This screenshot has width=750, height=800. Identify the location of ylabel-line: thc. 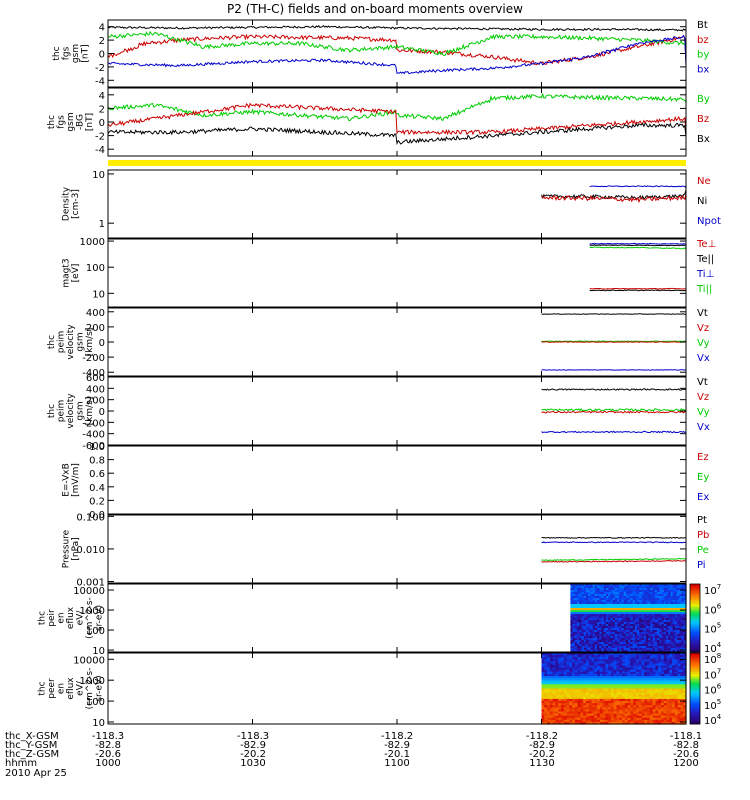
(52, 342).